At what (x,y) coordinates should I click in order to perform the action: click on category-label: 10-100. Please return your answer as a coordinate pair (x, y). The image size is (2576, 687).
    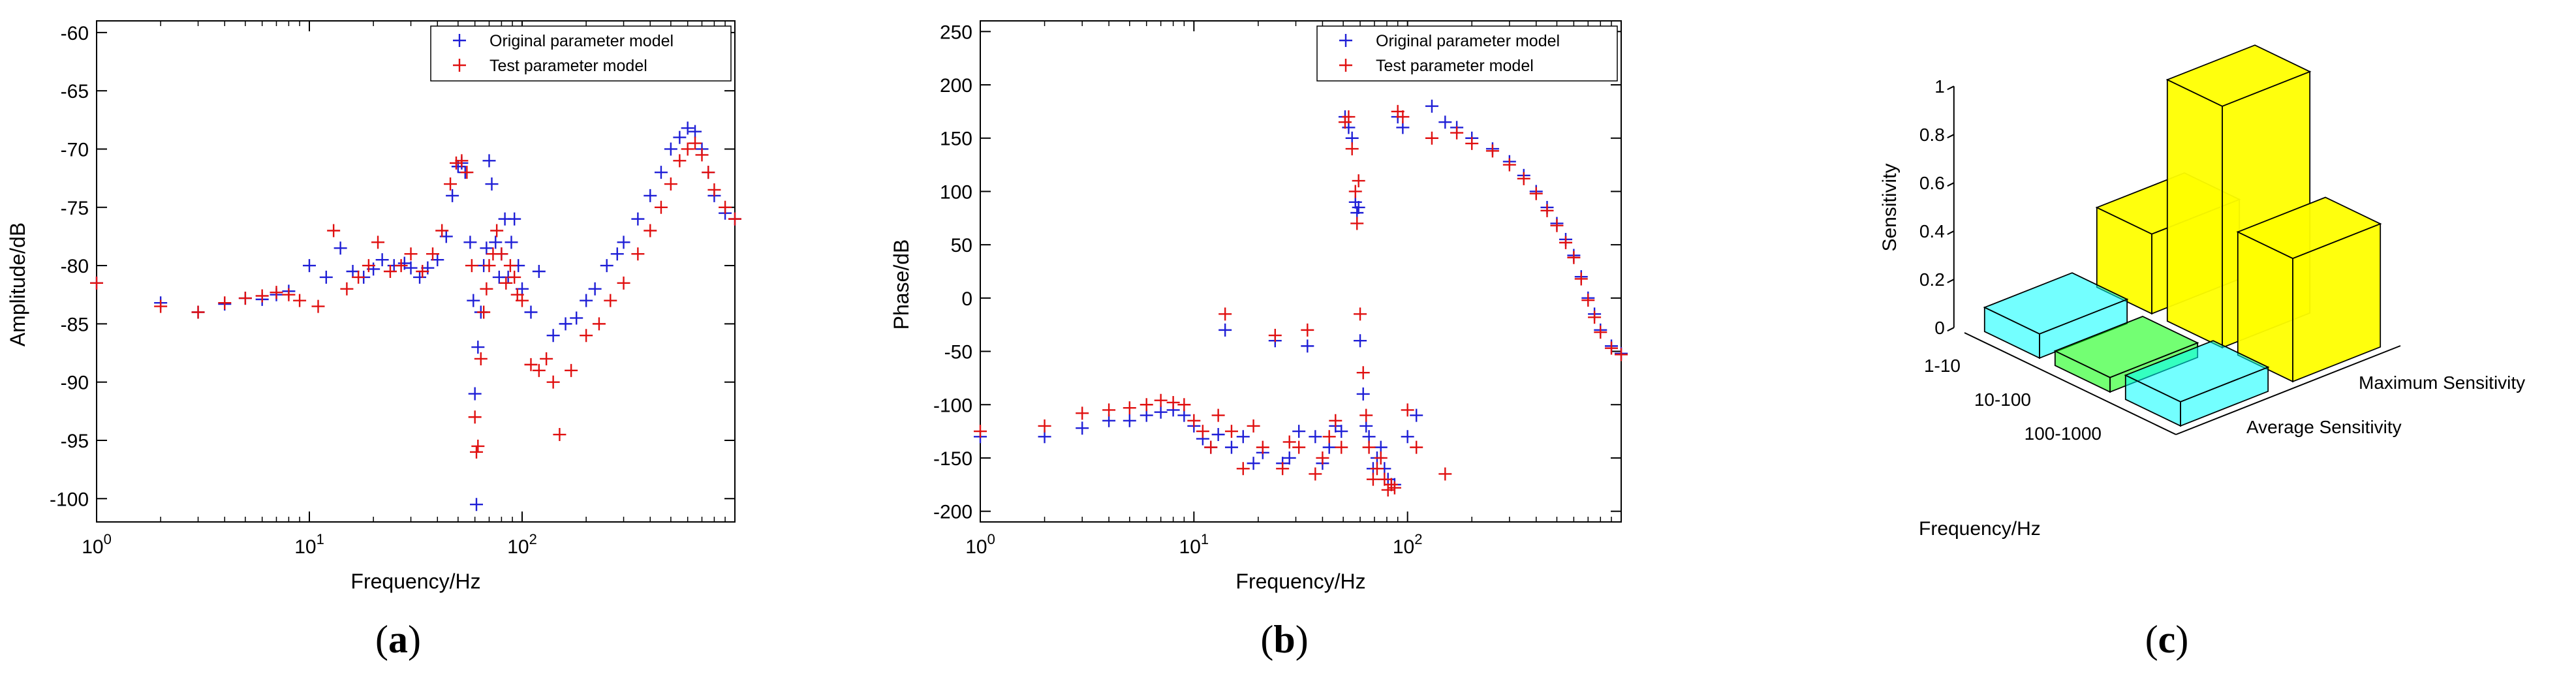
    Looking at the image, I should click on (2003, 399).